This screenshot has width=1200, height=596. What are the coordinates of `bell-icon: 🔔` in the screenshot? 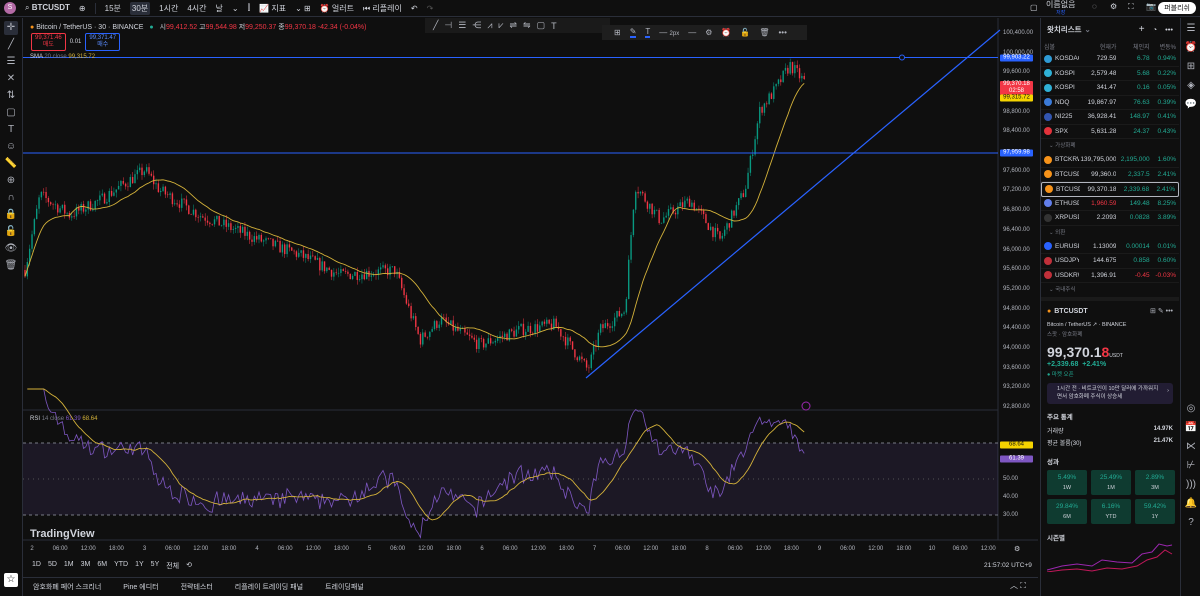 It's located at (1191, 503).